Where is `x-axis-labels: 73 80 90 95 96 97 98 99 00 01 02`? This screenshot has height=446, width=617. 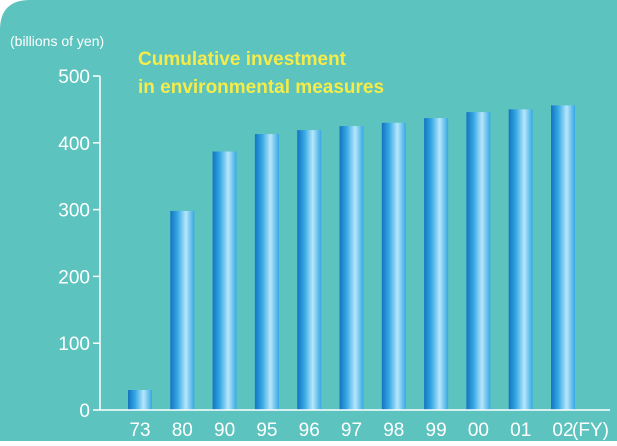
x-axis-labels: 73 80 90 95 96 97 98 99 00 01 02 is located at coordinates (351, 430).